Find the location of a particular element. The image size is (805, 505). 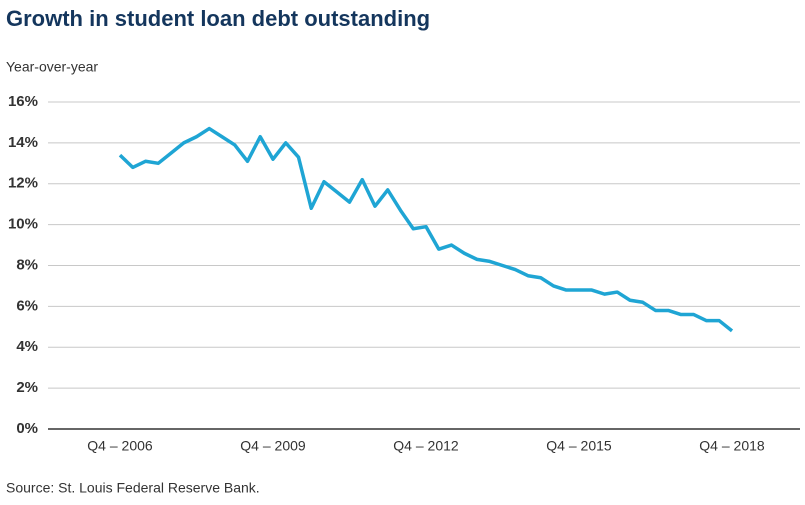

y-tick-label: 6% is located at coordinates (27, 305).